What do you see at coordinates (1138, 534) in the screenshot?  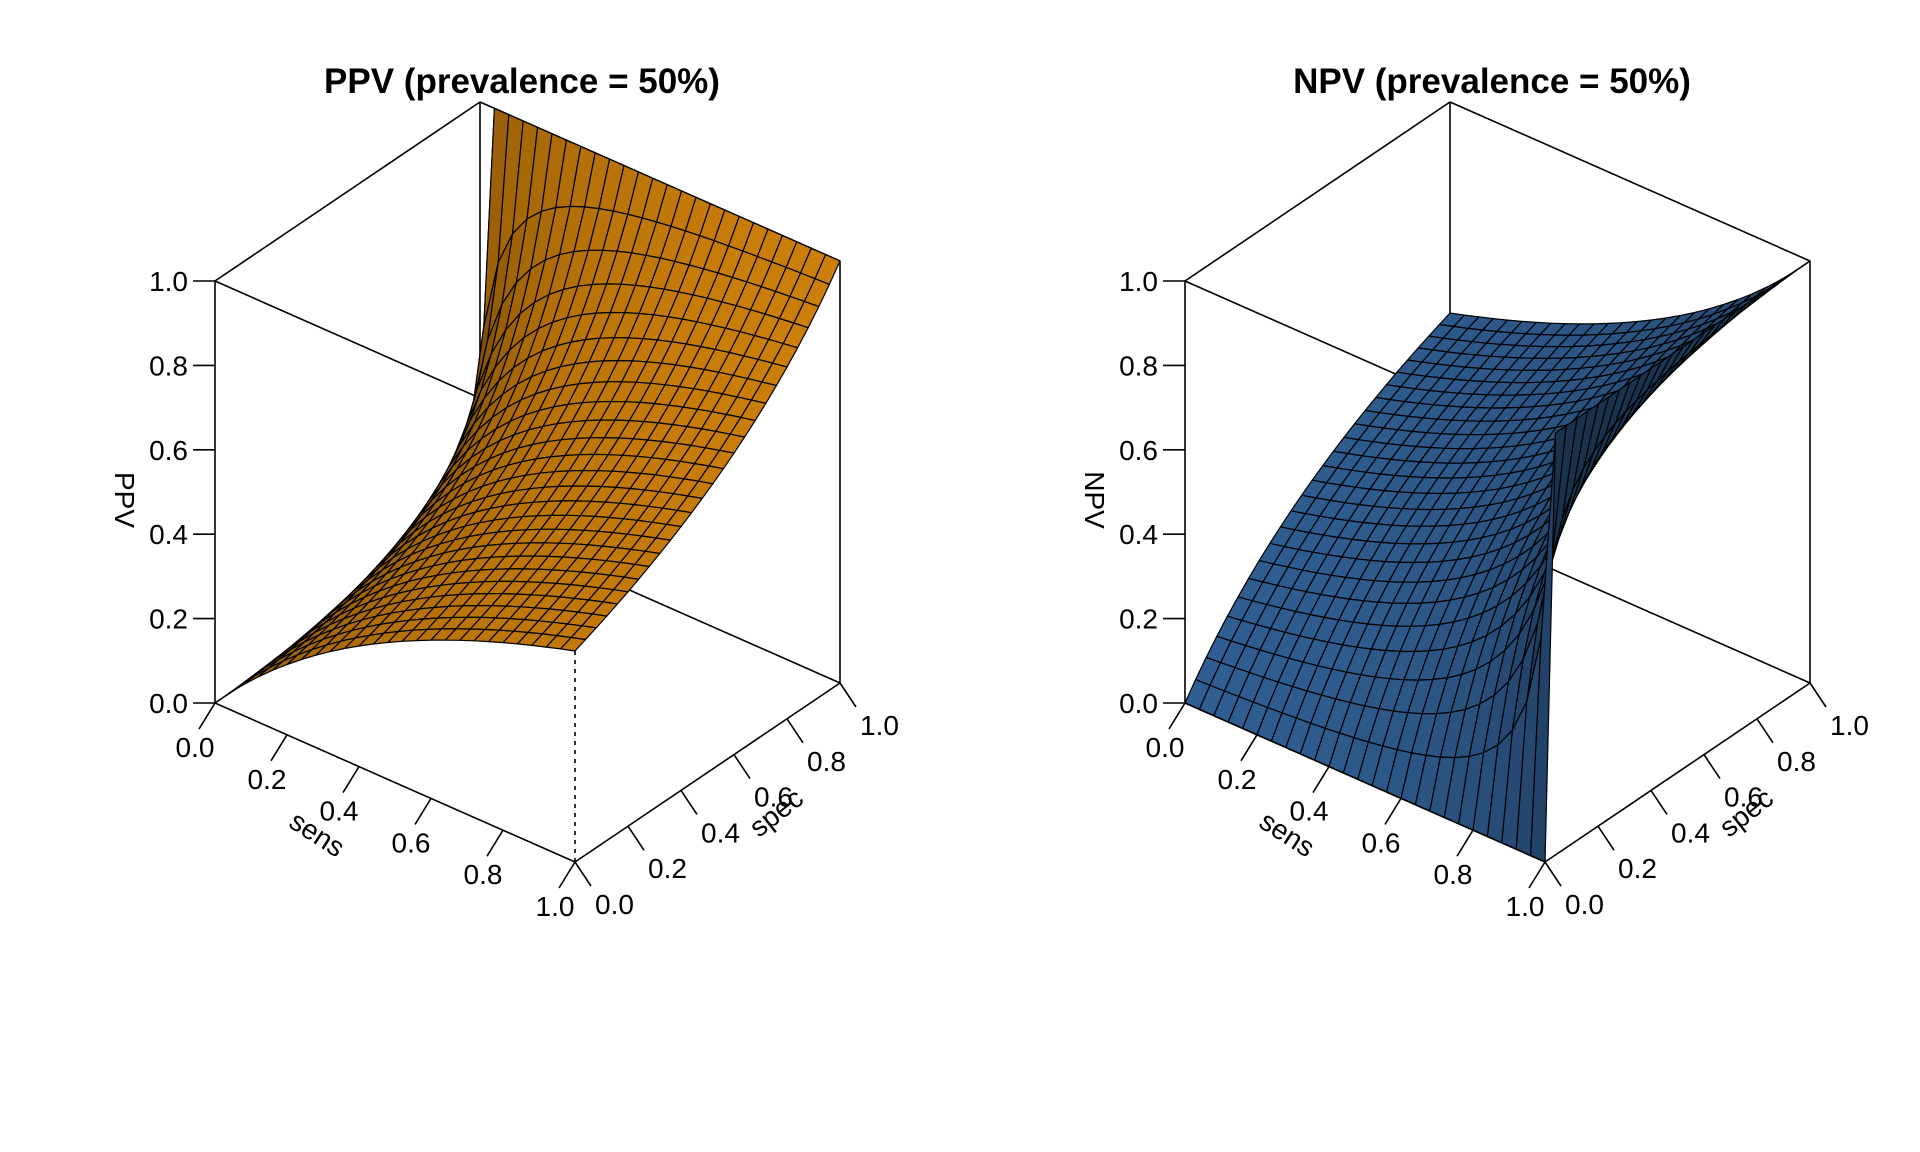 I see `npv-z-tick-label: 0.4` at bounding box center [1138, 534].